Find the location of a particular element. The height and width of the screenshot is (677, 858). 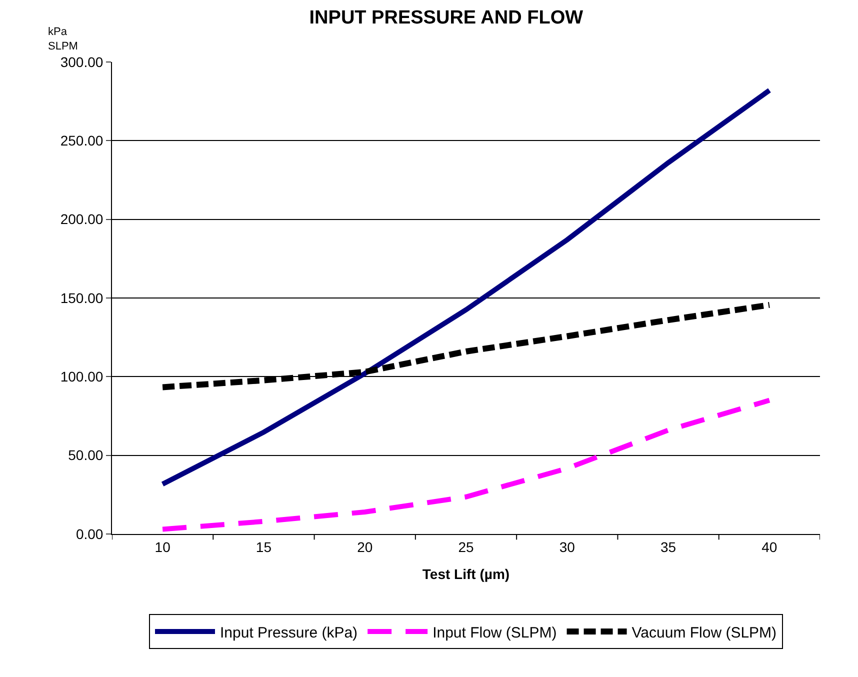

legend-label: Vacuum Flow (SLPM) is located at coordinates (704, 633).